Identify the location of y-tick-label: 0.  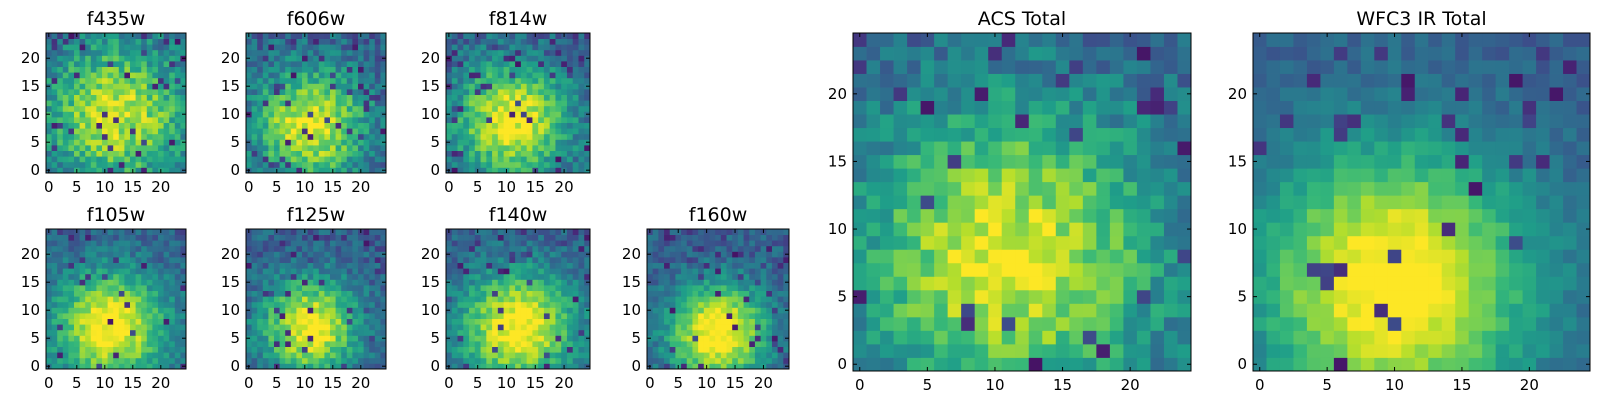
(35, 366).